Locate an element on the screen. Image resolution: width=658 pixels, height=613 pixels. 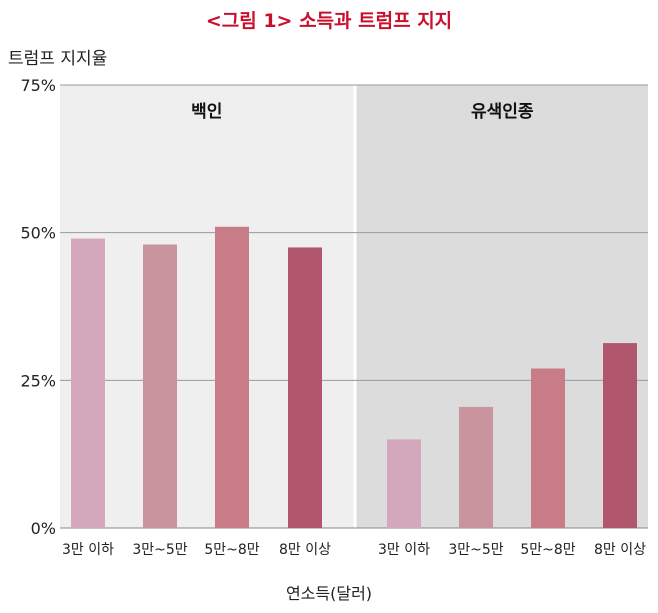
panel-label: 유색인종 is located at coordinates (502, 112).